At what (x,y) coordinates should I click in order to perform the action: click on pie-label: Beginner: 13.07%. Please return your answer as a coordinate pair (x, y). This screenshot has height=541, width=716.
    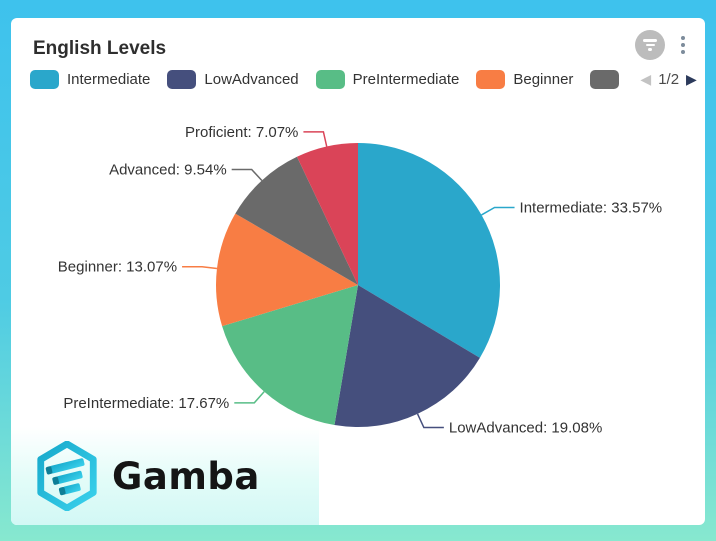
    Looking at the image, I should click on (117, 267).